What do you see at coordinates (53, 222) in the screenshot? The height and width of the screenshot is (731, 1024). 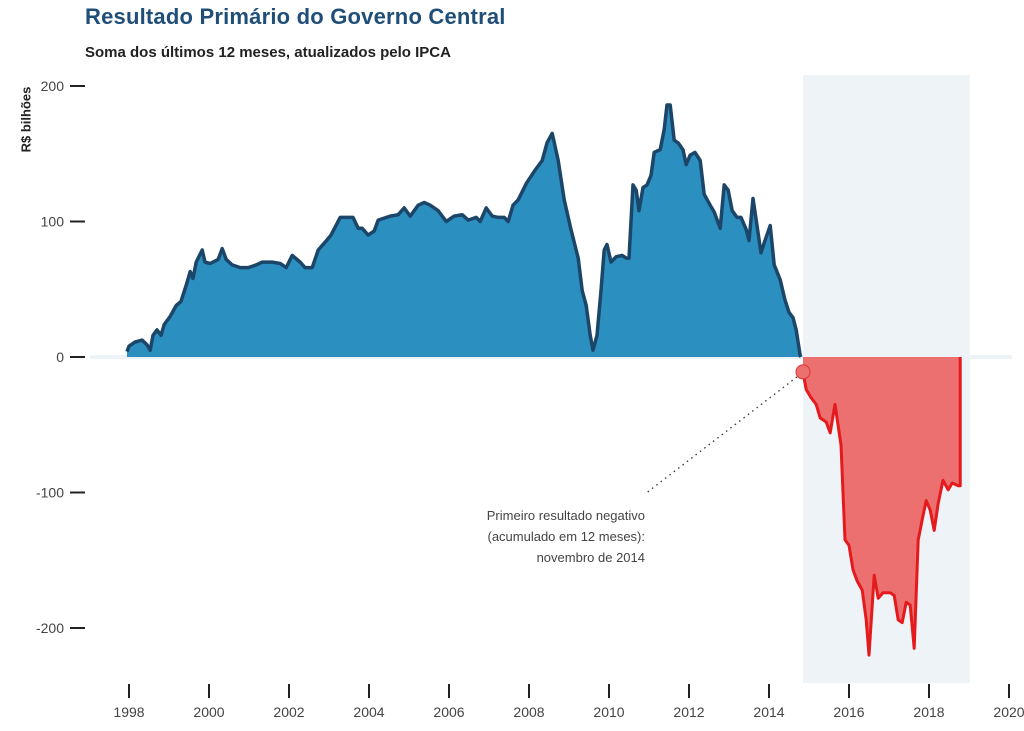 I see `y-tick-label: 100` at bounding box center [53, 222].